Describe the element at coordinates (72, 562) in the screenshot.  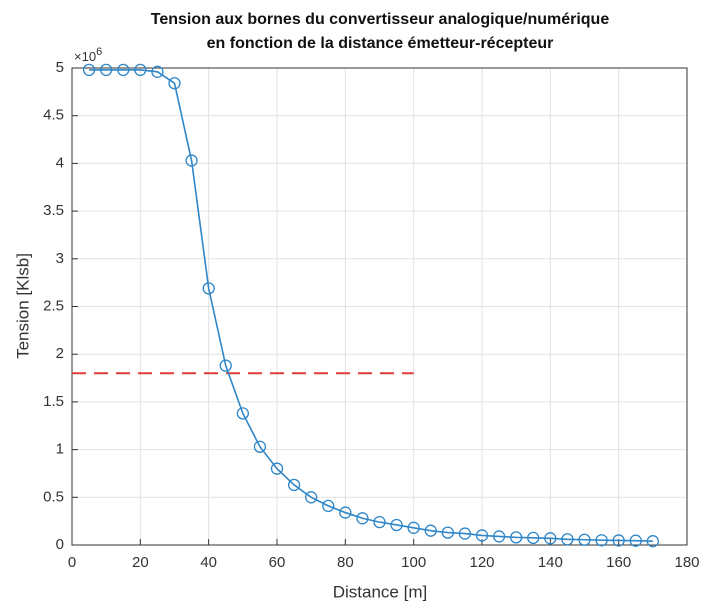
I see `x-tick-label: 0` at that location.